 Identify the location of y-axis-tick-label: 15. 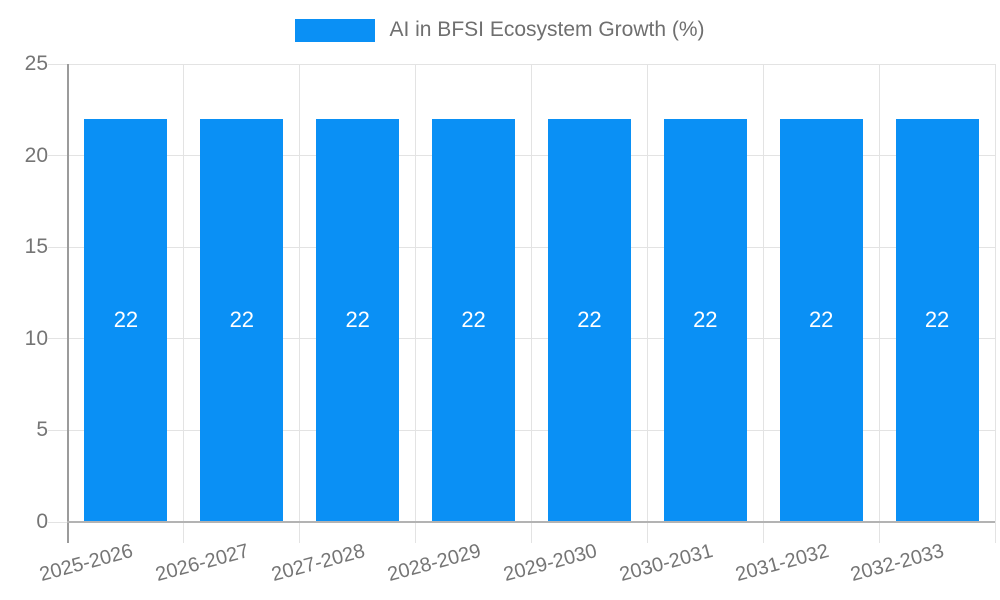
(36, 247).